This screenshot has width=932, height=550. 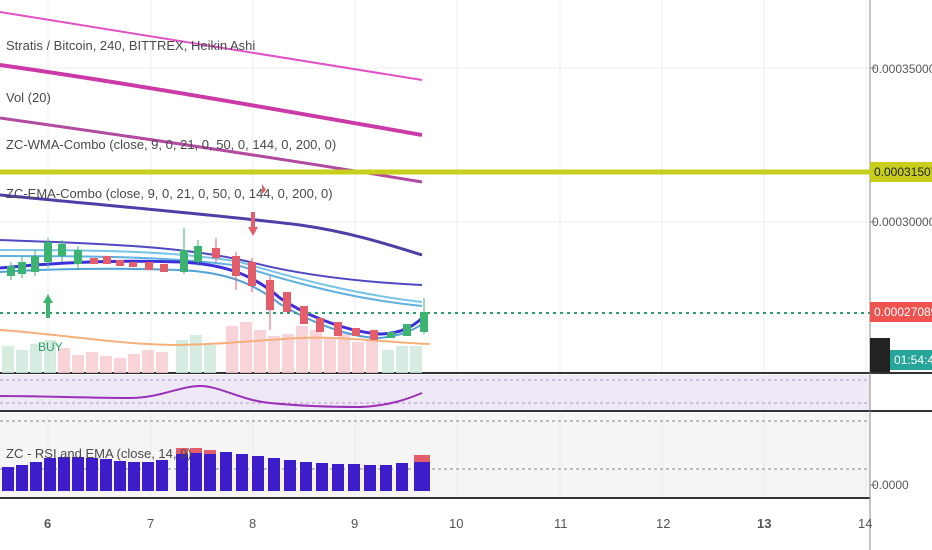 What do you see at coordinates (902, 69) in the screenshot?
I see `price-label: 0.00035000` at bounding box center [902, 69].